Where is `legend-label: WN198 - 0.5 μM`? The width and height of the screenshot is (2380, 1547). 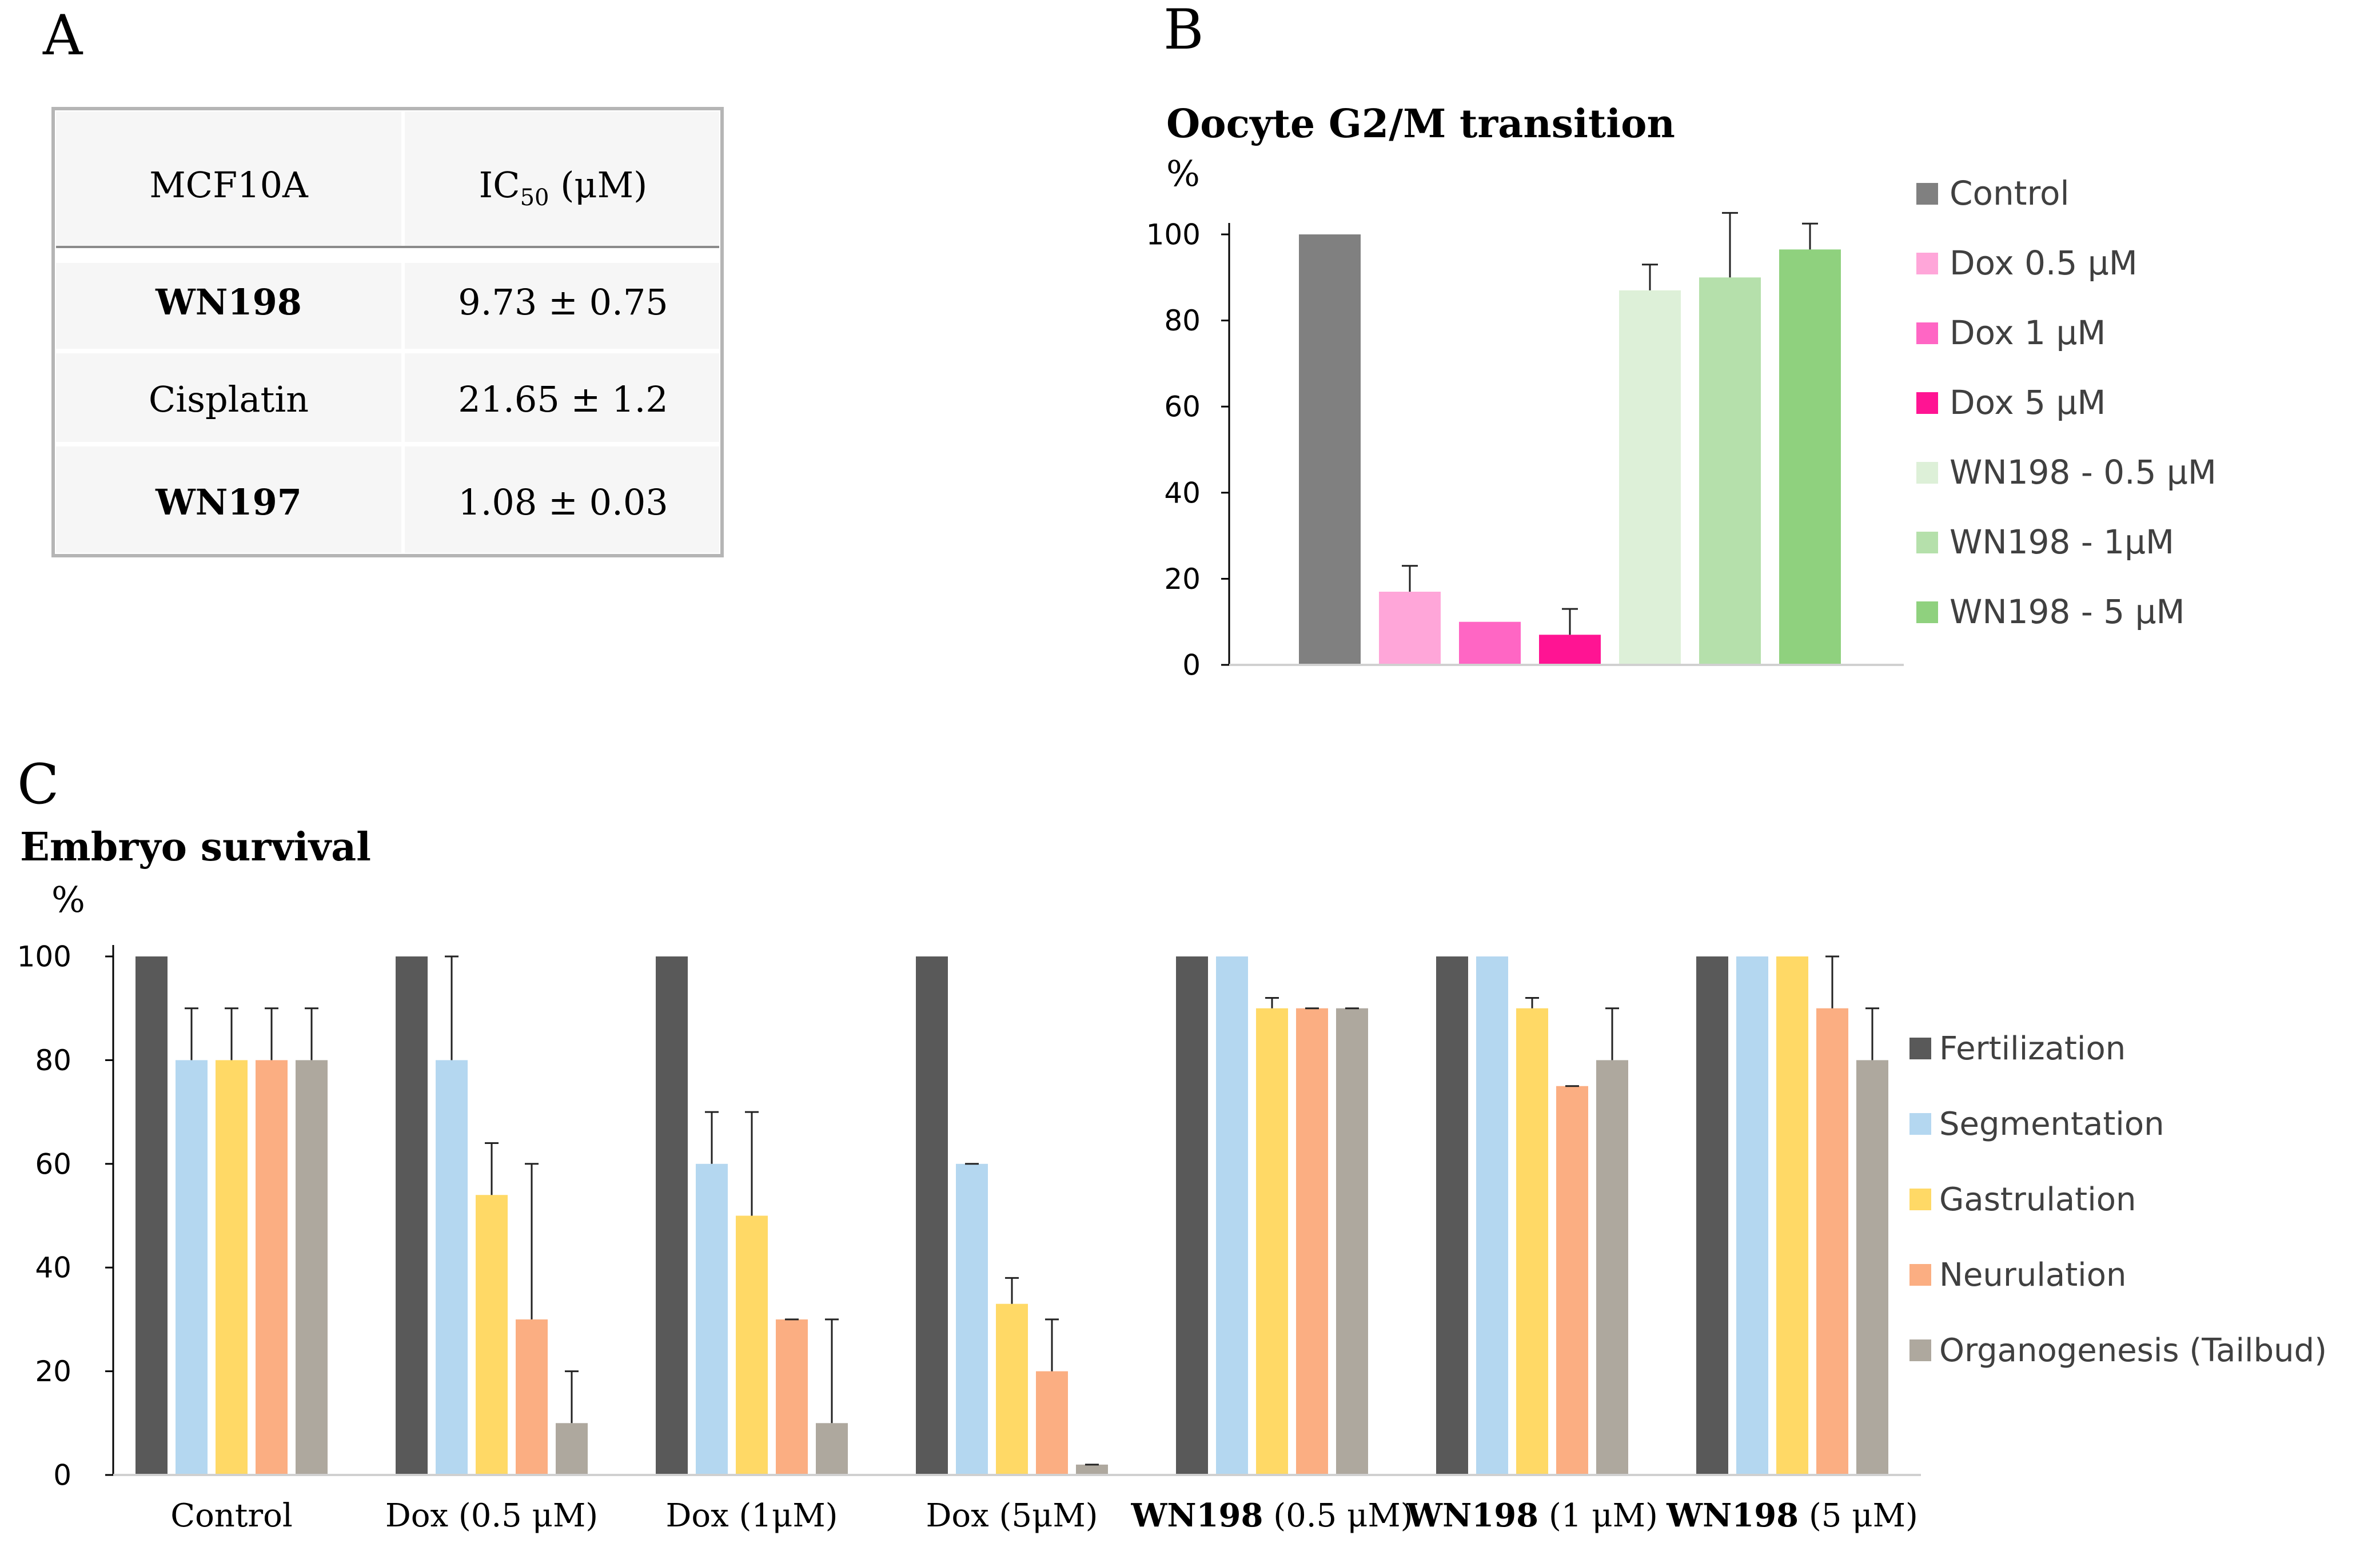
legend-label: WN198 - 0.5 μM is located at coordinates (2083, 472).